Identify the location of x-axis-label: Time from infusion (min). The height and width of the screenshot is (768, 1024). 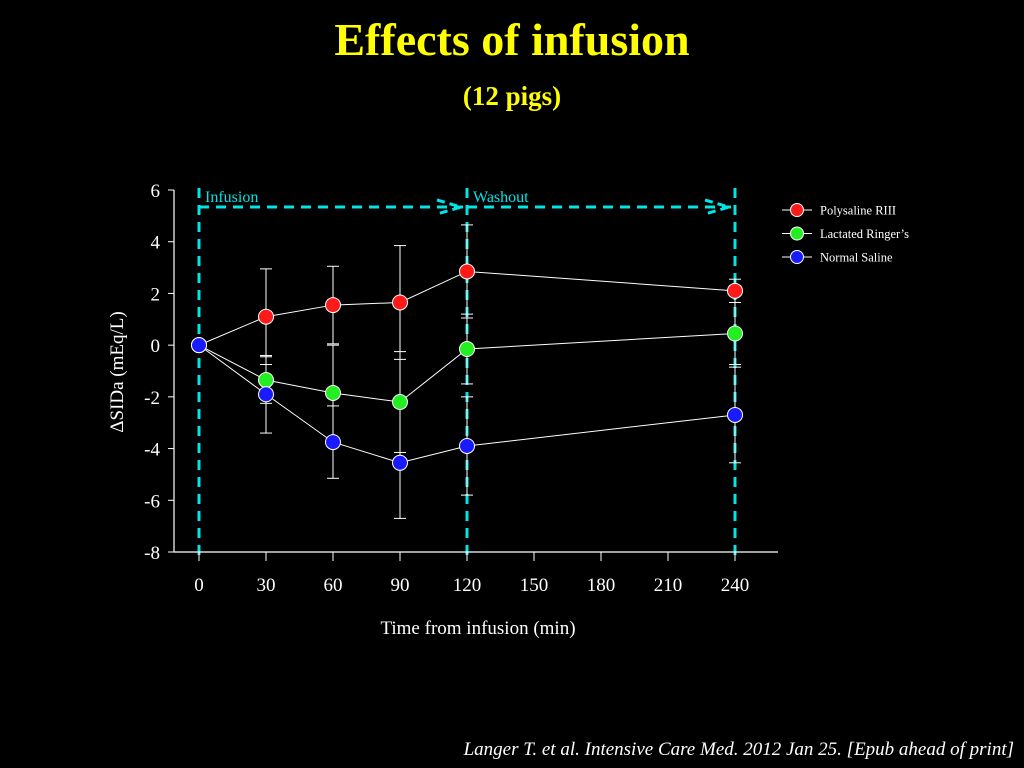
(477, 628).